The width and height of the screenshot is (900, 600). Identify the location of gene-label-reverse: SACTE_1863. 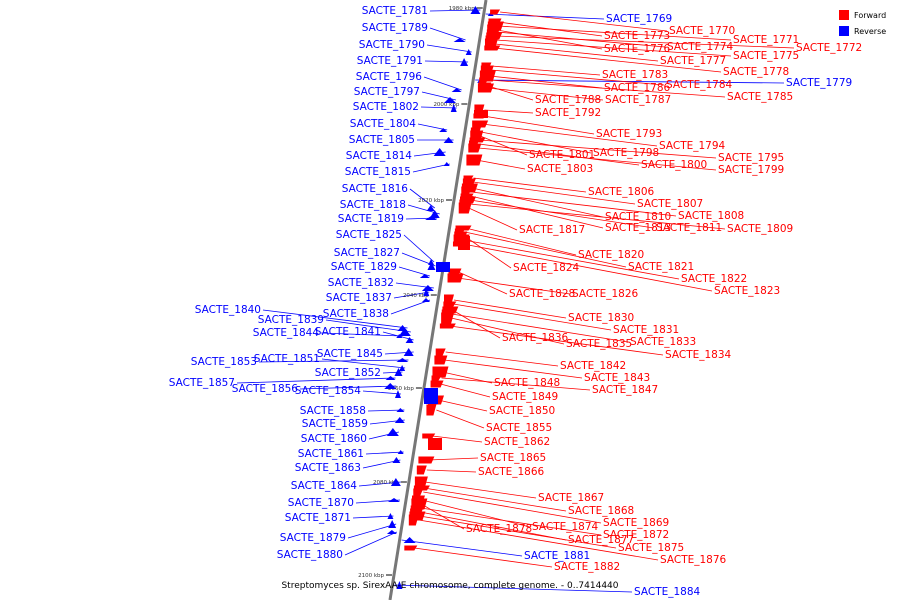
(328, 468).